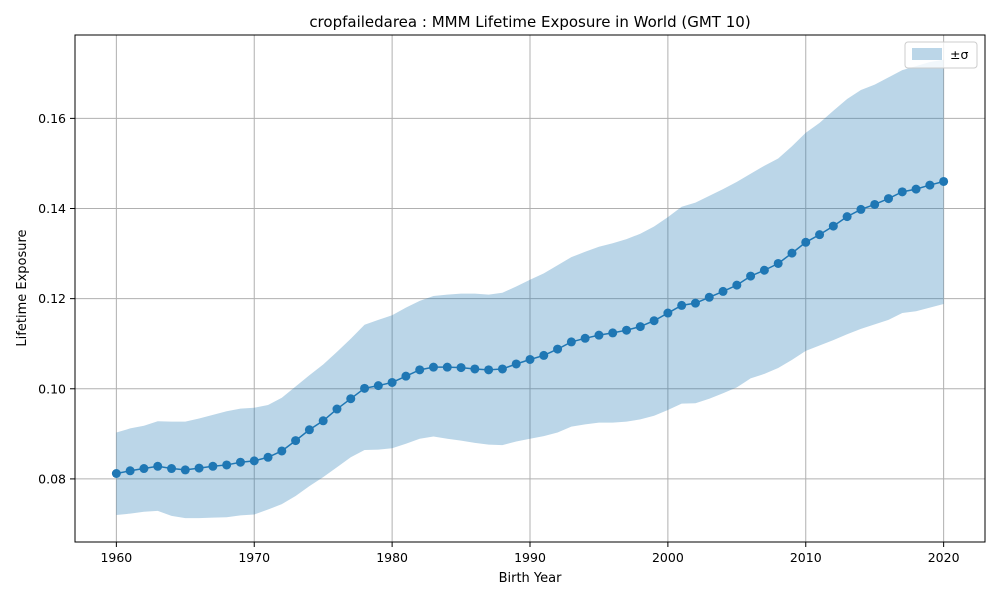  I want to click on y-tick-label: 0.10, so click(52, 388).